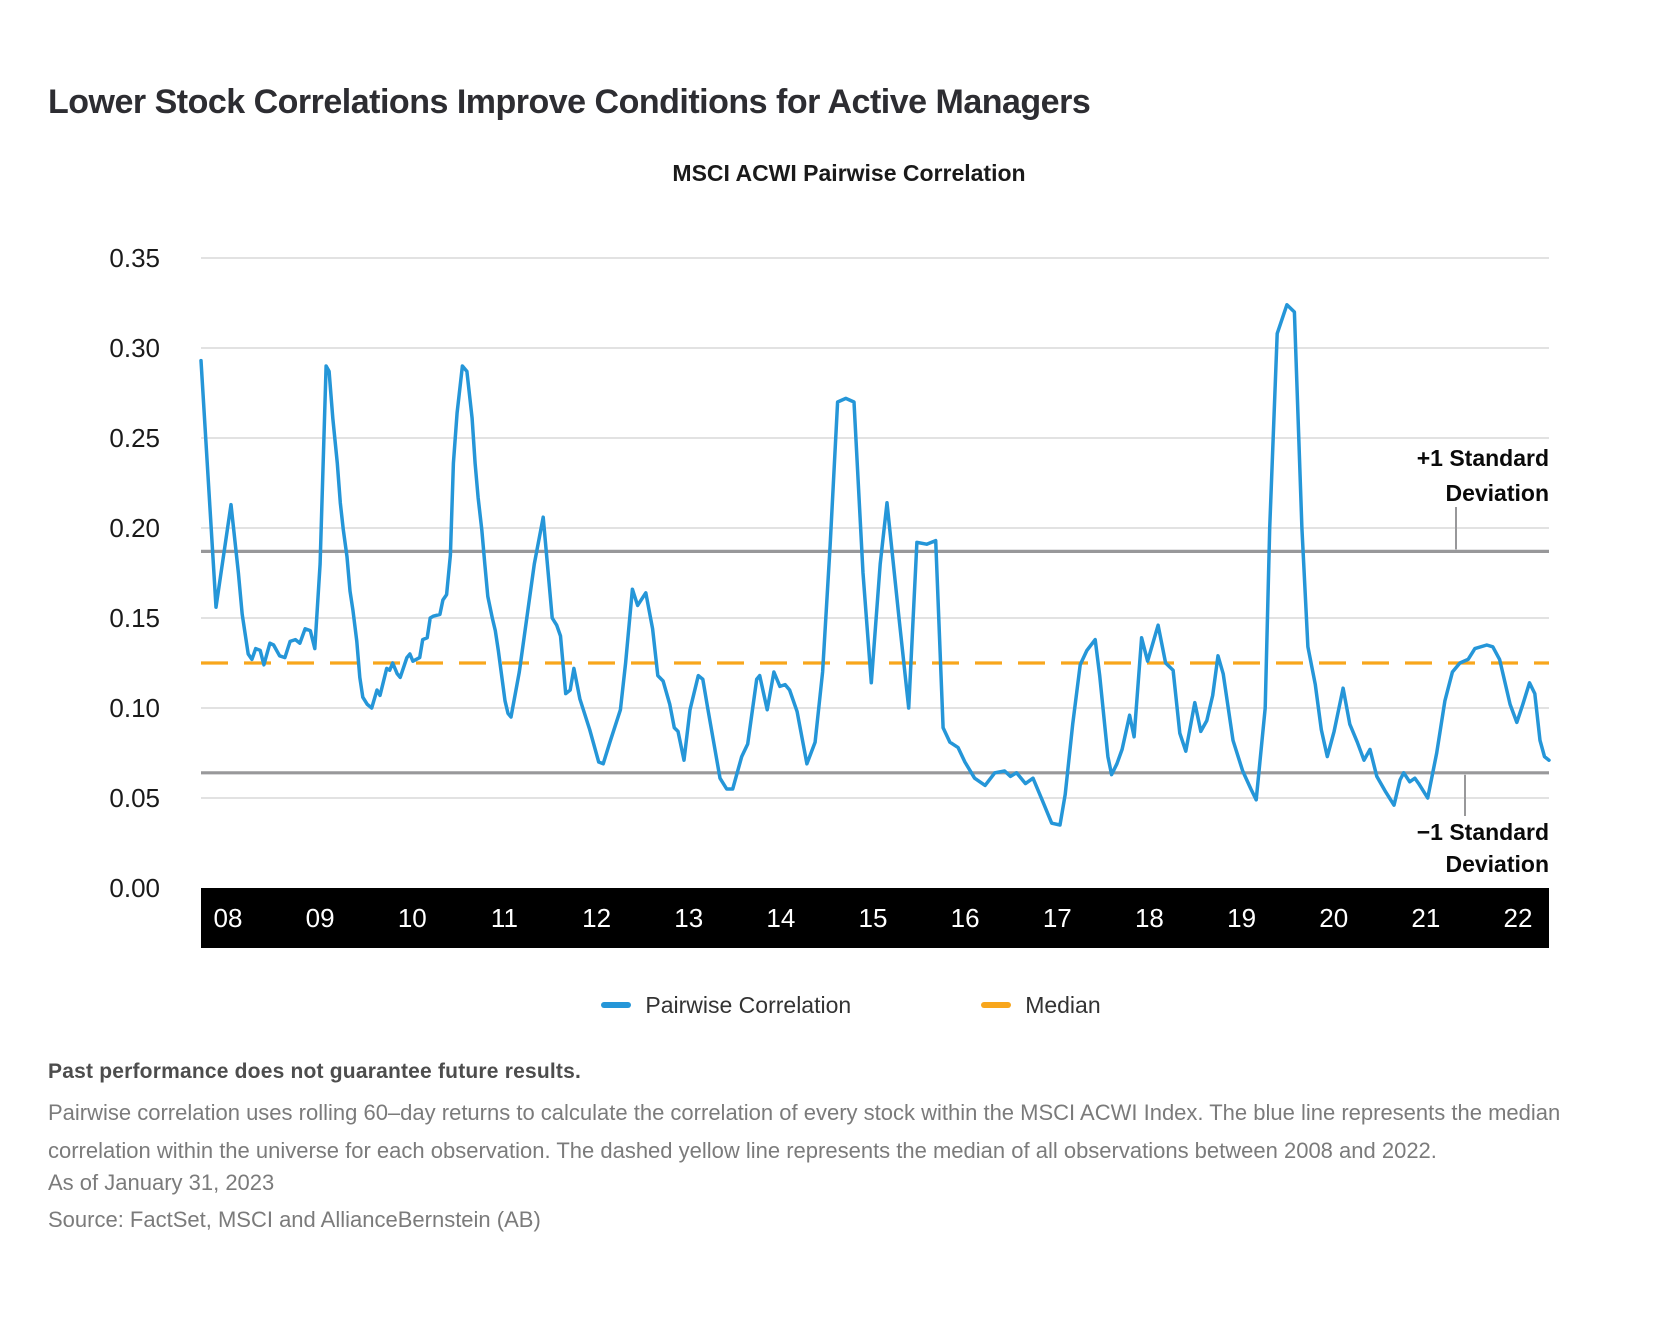 Image resolution: width=1658 pixels, height=1322 pixels. Describe the element at coordinates (504, 918) in the screenshot. I see `x-tick-11: 11` at that location.